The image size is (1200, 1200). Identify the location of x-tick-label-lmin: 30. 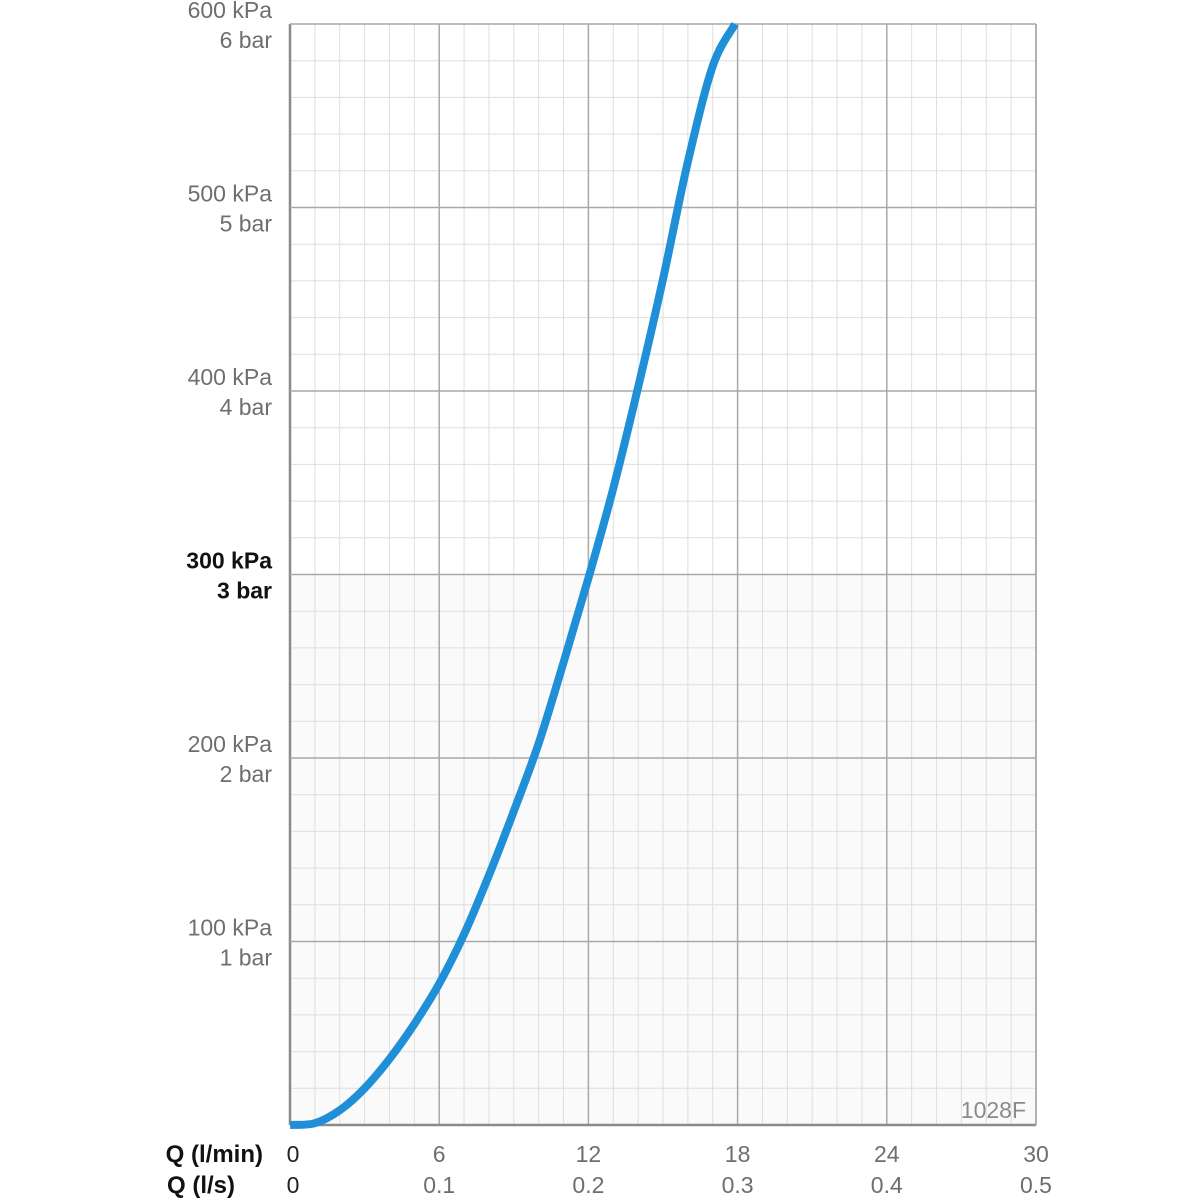
(1036, 1154).